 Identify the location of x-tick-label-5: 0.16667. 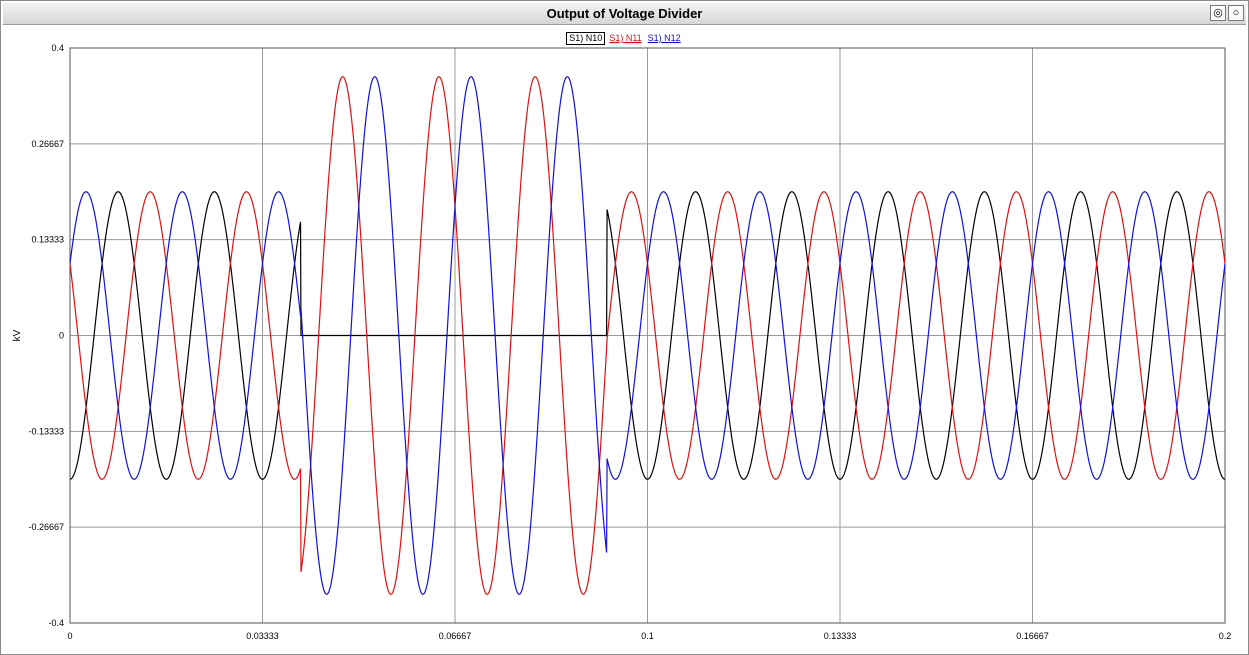
(1032, 636).